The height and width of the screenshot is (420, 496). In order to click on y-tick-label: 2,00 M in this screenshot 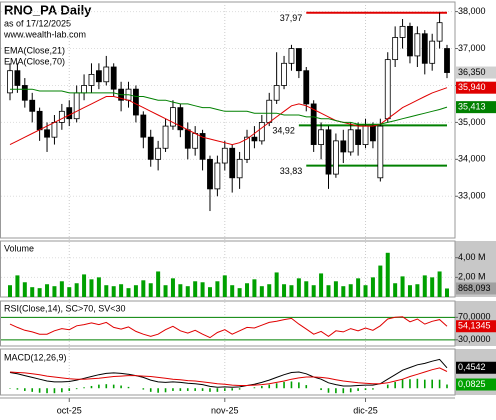, I will do `click(472, 277)`.